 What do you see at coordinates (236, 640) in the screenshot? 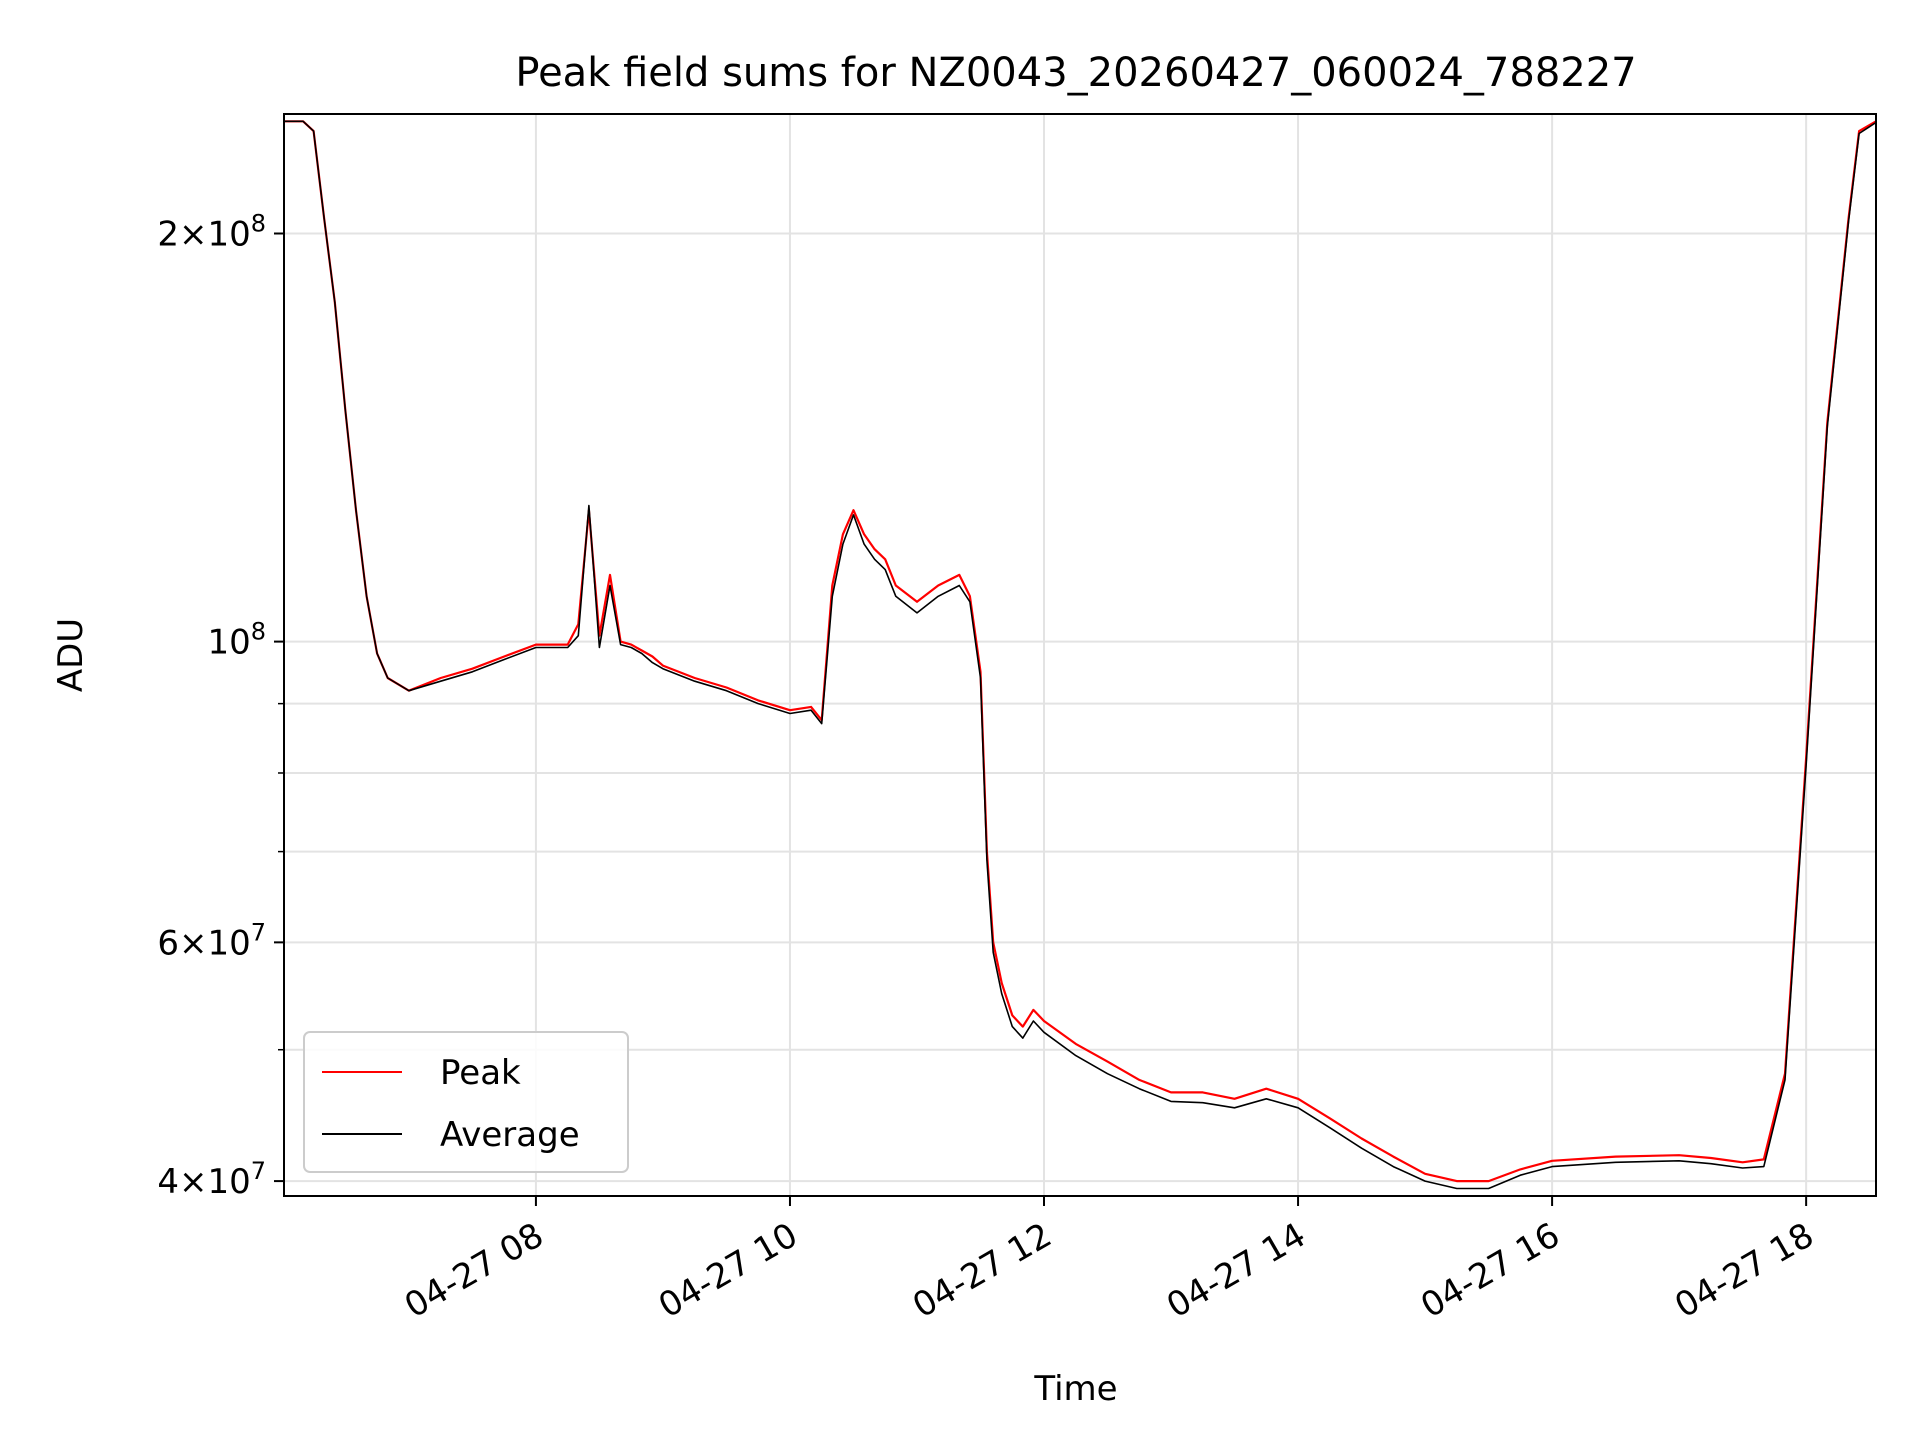
I see `y-tick-label: 108` at bounding box center [236, 640].